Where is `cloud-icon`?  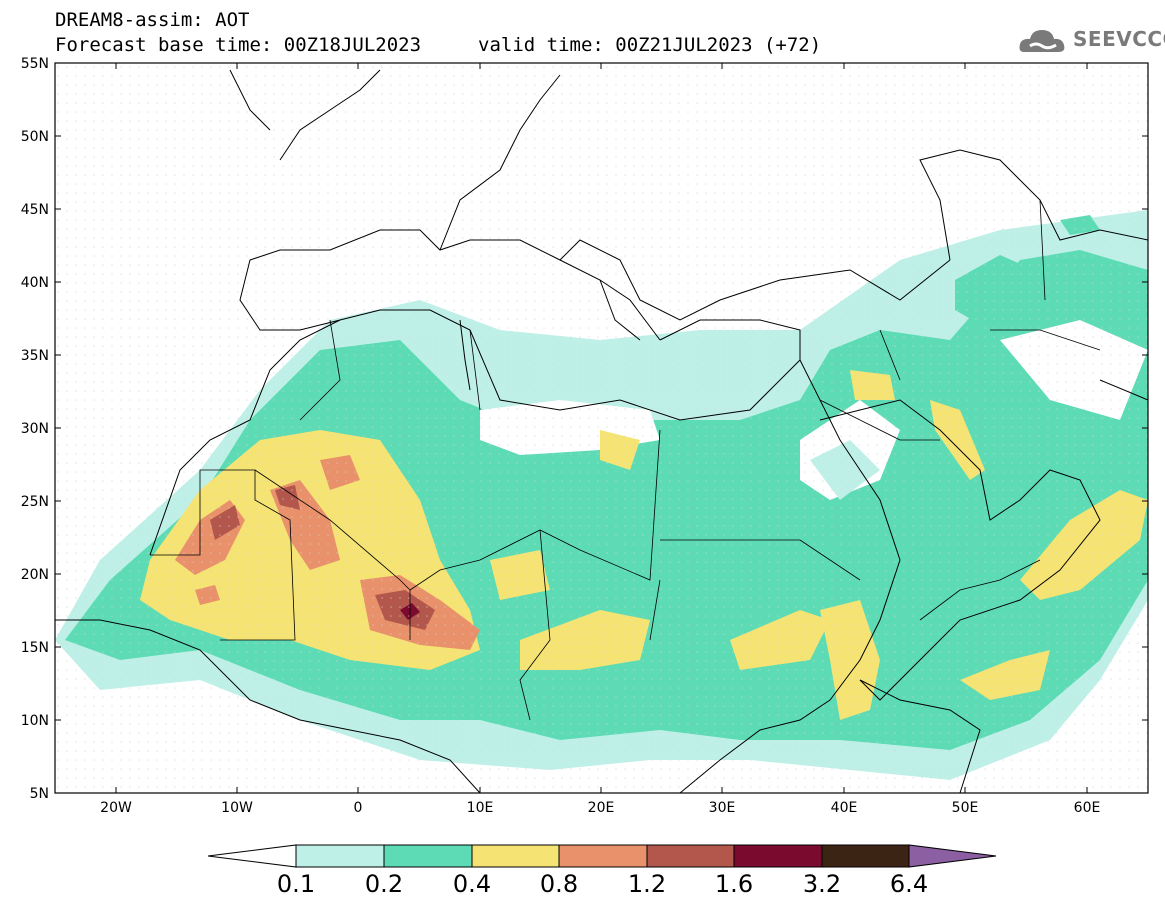 cloud-icon is located at coordinates (1042, 41).